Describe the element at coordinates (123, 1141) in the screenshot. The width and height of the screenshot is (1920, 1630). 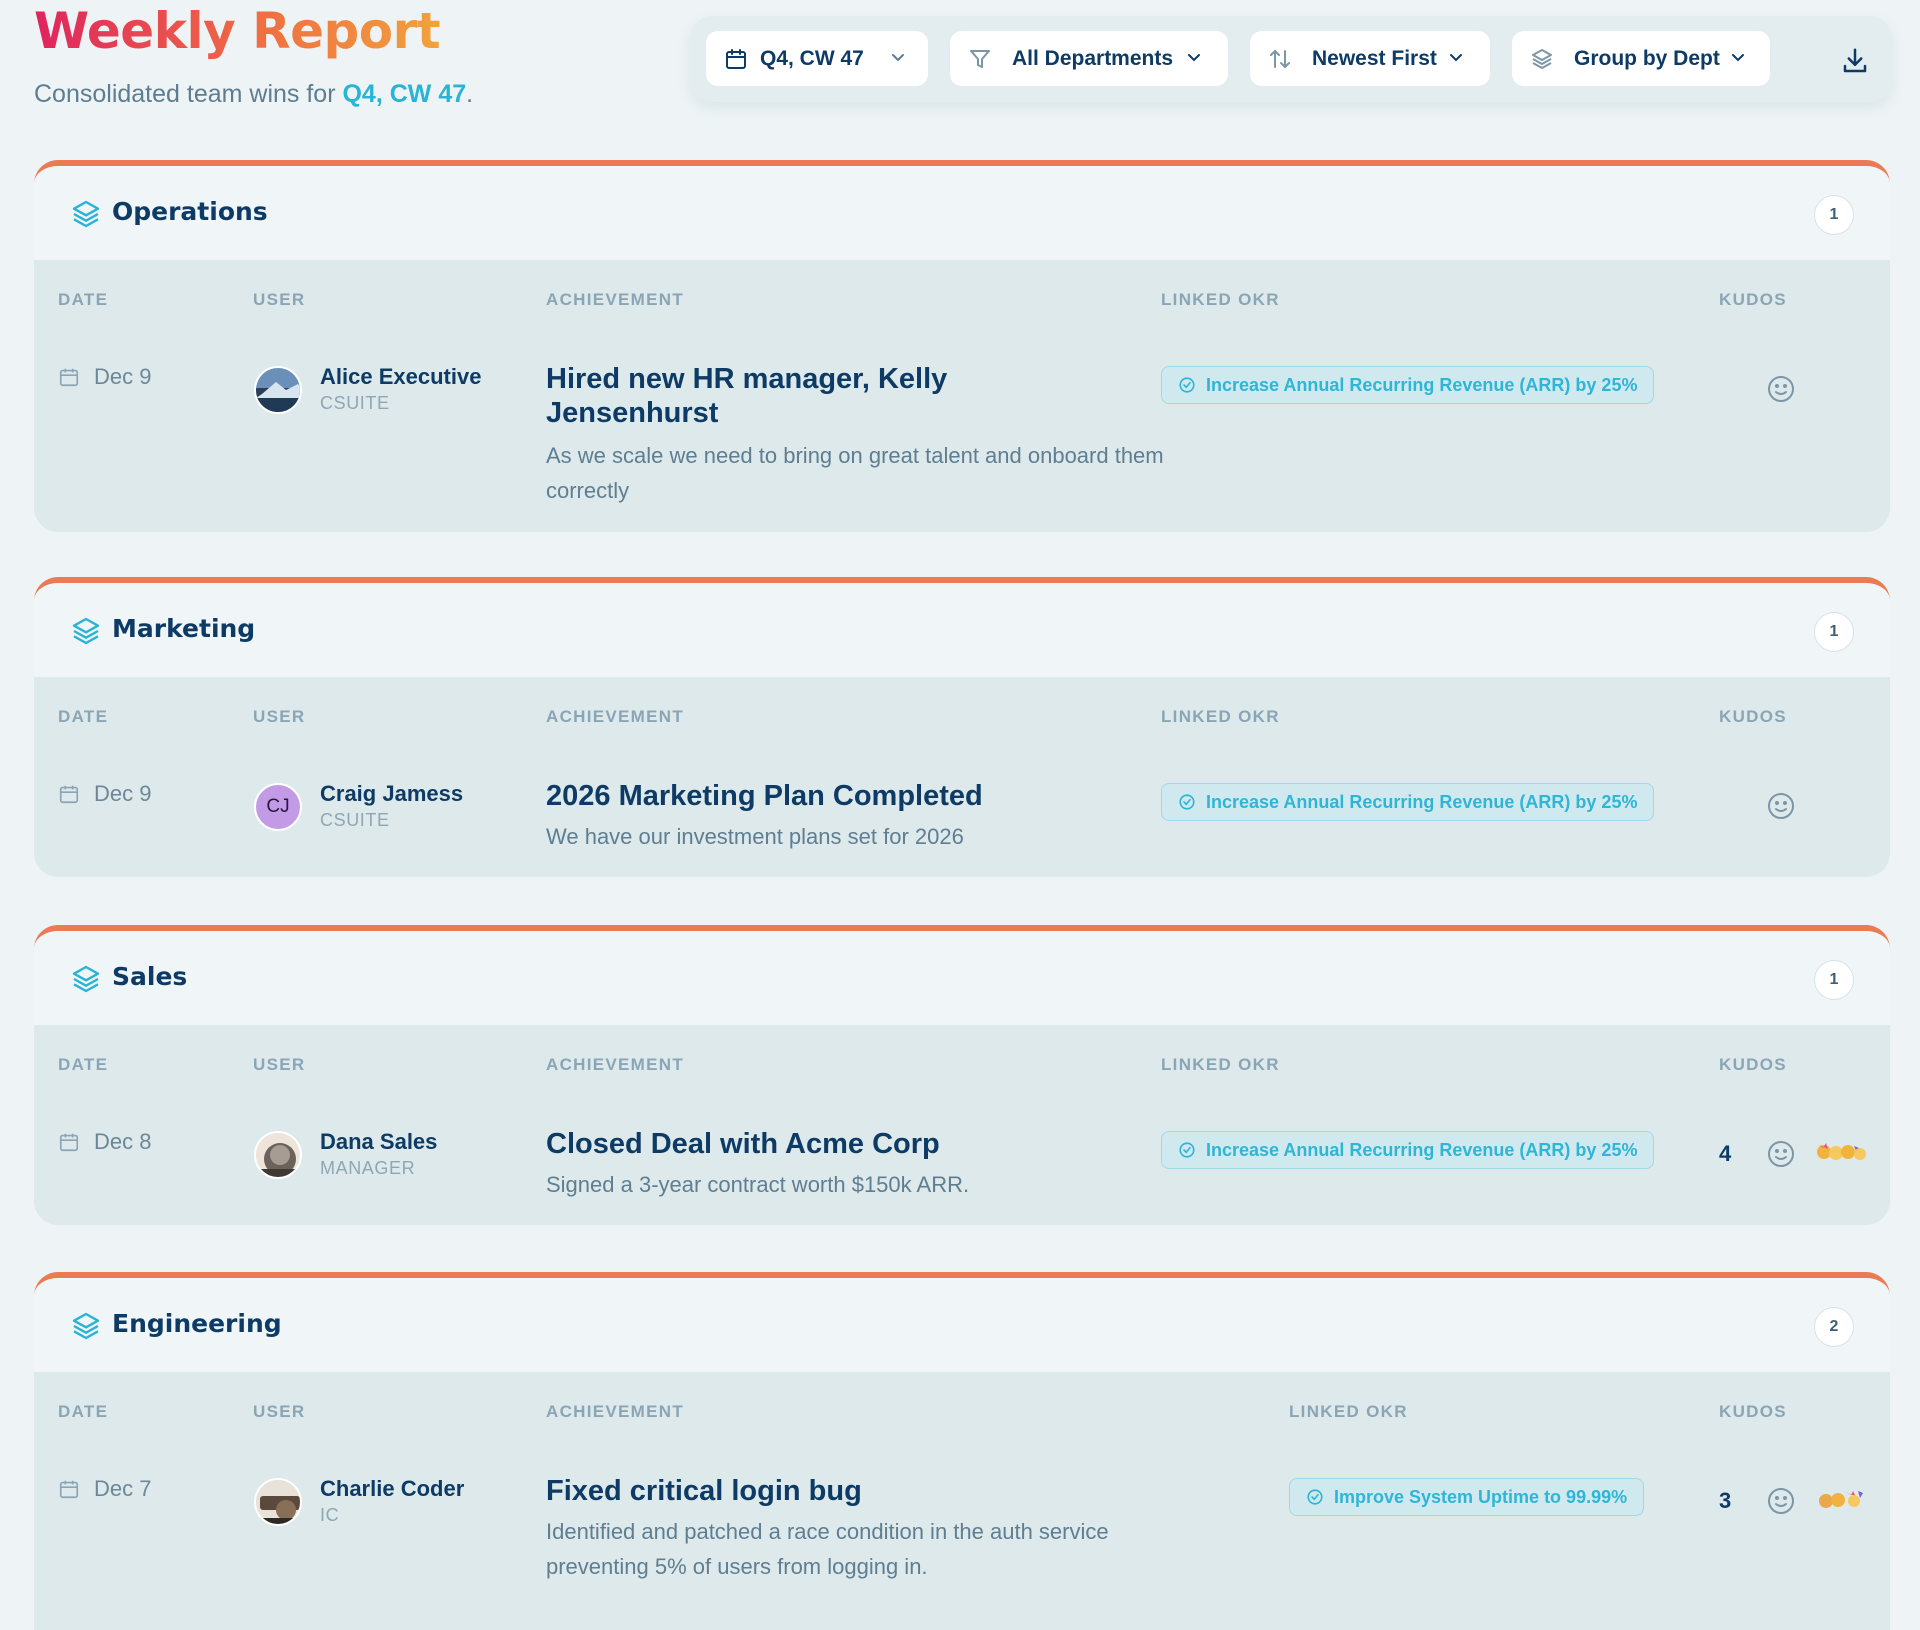
I see `date-text: Dec 8` at that location.